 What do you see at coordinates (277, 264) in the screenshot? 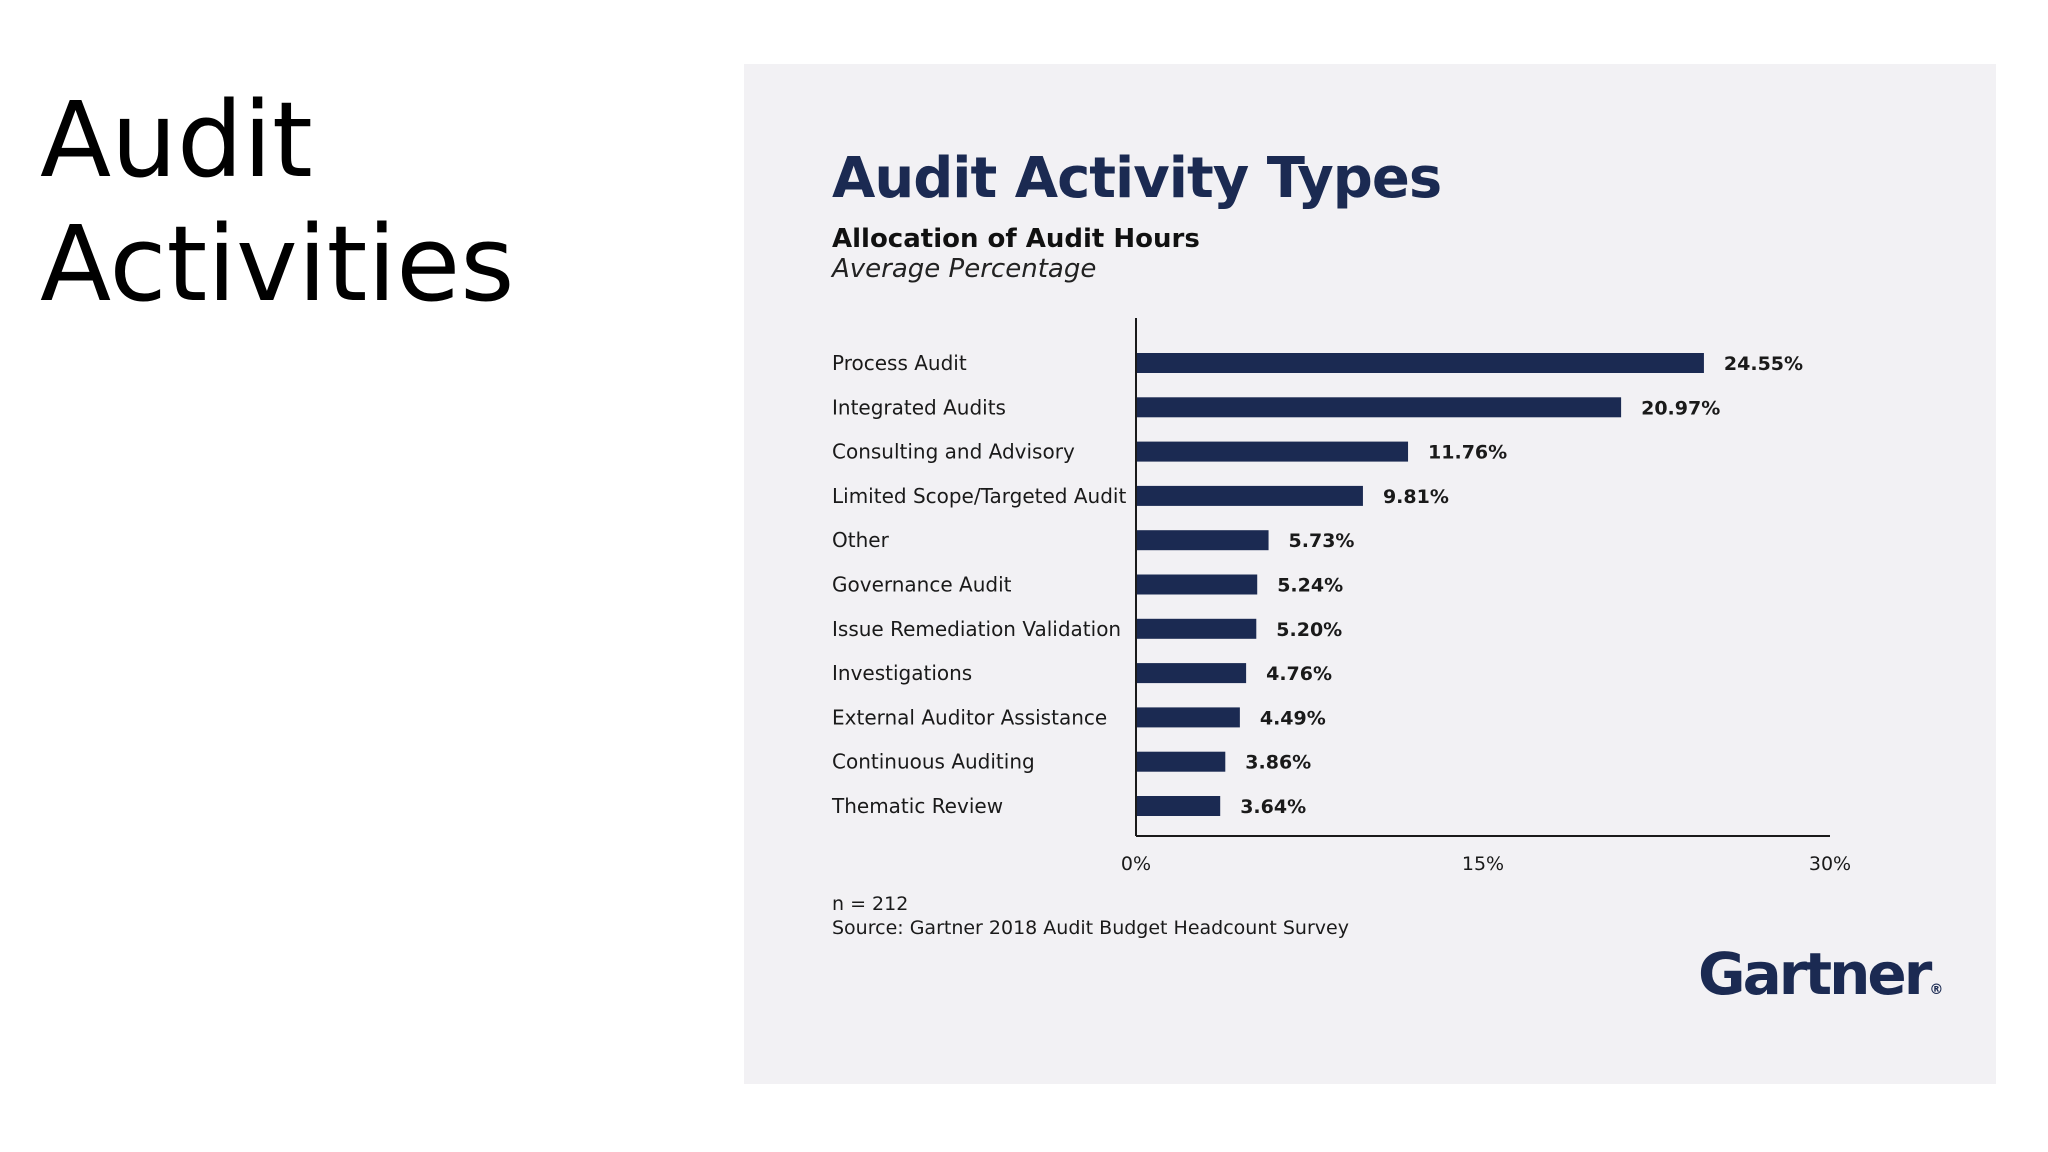
I see `slide-title-line-2: Activities` at bounding box center [277, 264].